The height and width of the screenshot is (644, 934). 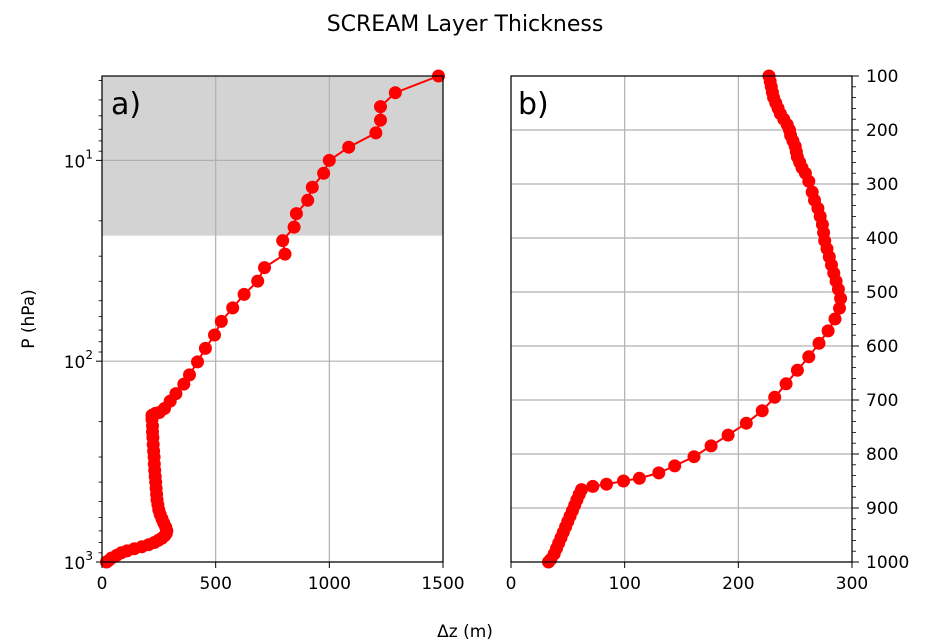 What do you see at coordinates (329, 584) in the screenshot?
I see `panel-a-x-tick-label: 1000` at bounding box center [329, 584].